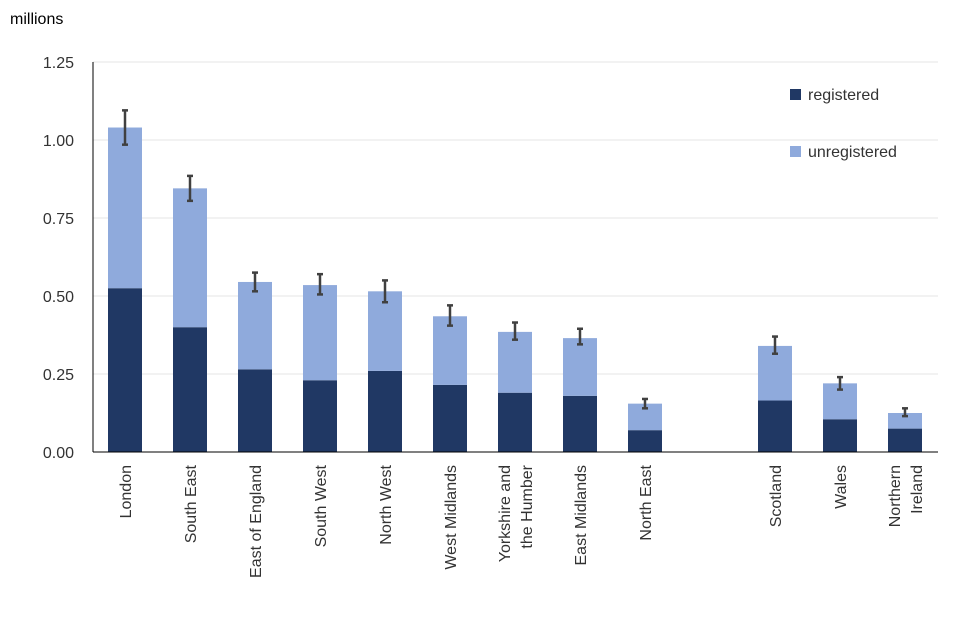 The height and width of the screenshot is (640, 960). I want to click on x-tick-label-line: Wales, so click(841, 487).